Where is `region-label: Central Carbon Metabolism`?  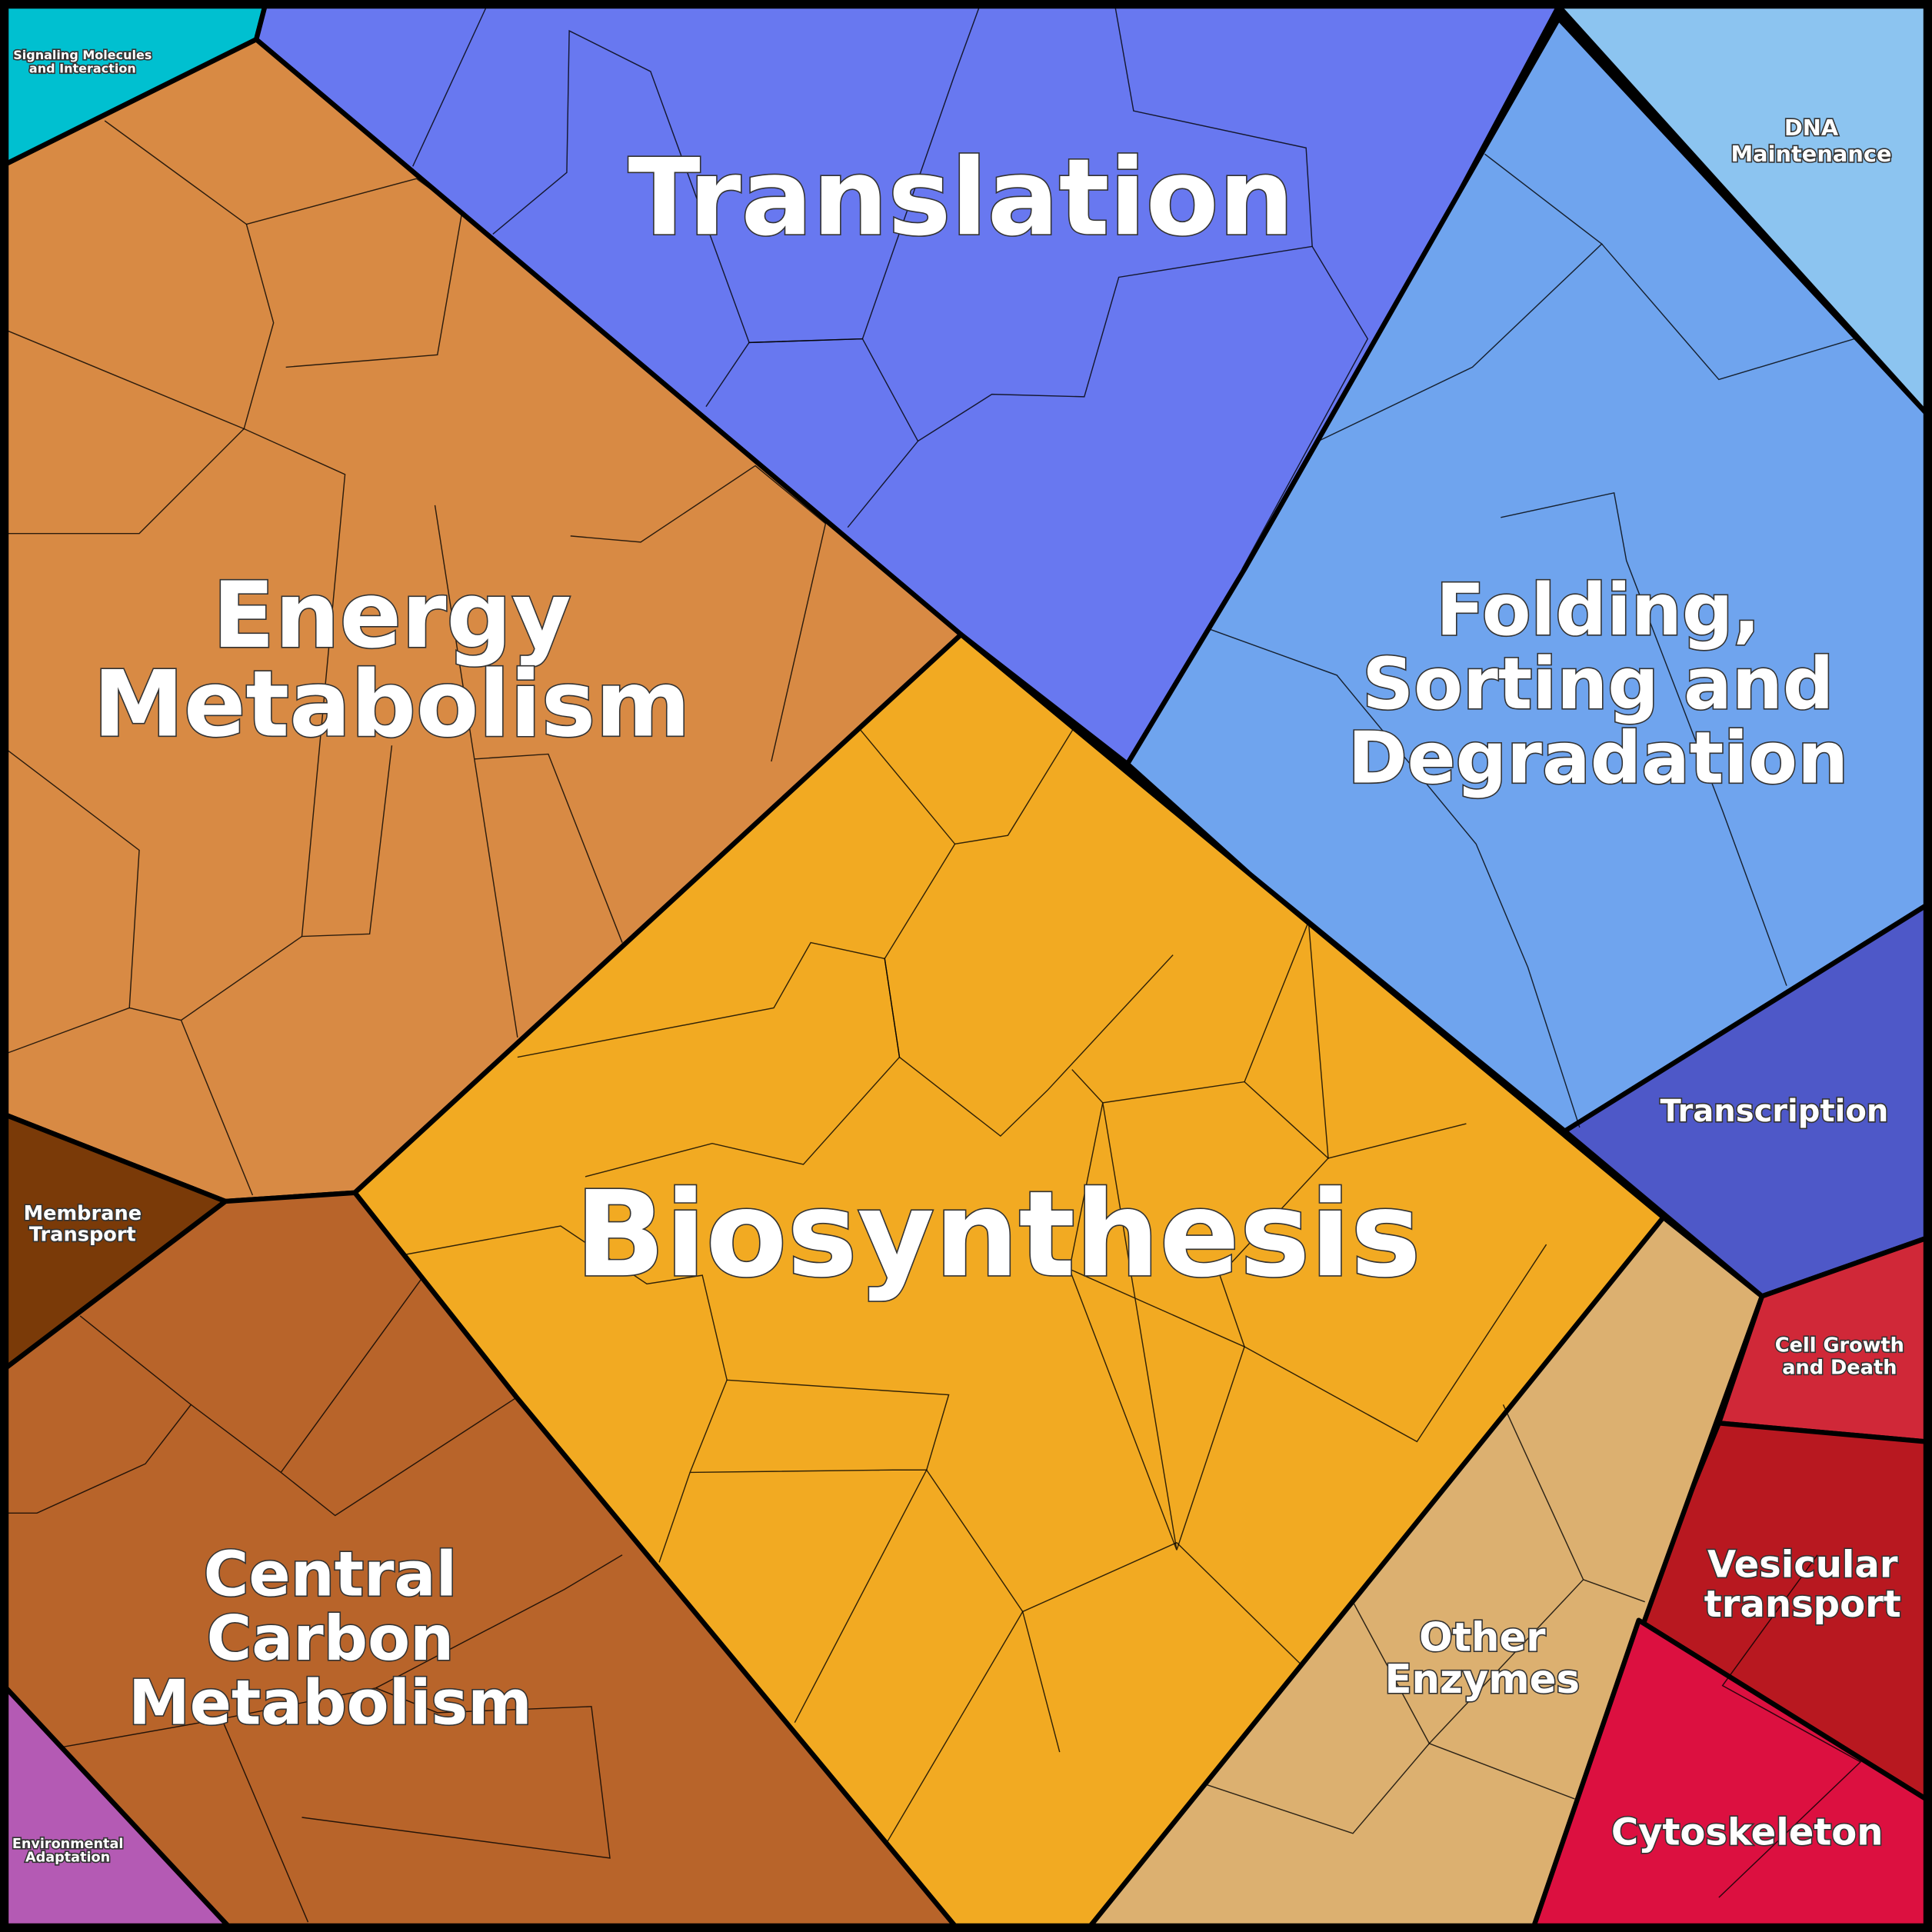 region-label: Central Carbon Metabolism is located at coordinates (330, 1639).